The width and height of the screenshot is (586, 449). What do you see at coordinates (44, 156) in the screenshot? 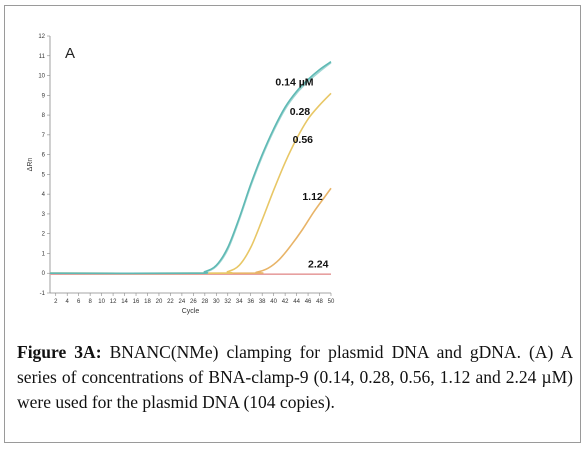
I see `y-tick-label: 6` at bounding box center [44, 156].